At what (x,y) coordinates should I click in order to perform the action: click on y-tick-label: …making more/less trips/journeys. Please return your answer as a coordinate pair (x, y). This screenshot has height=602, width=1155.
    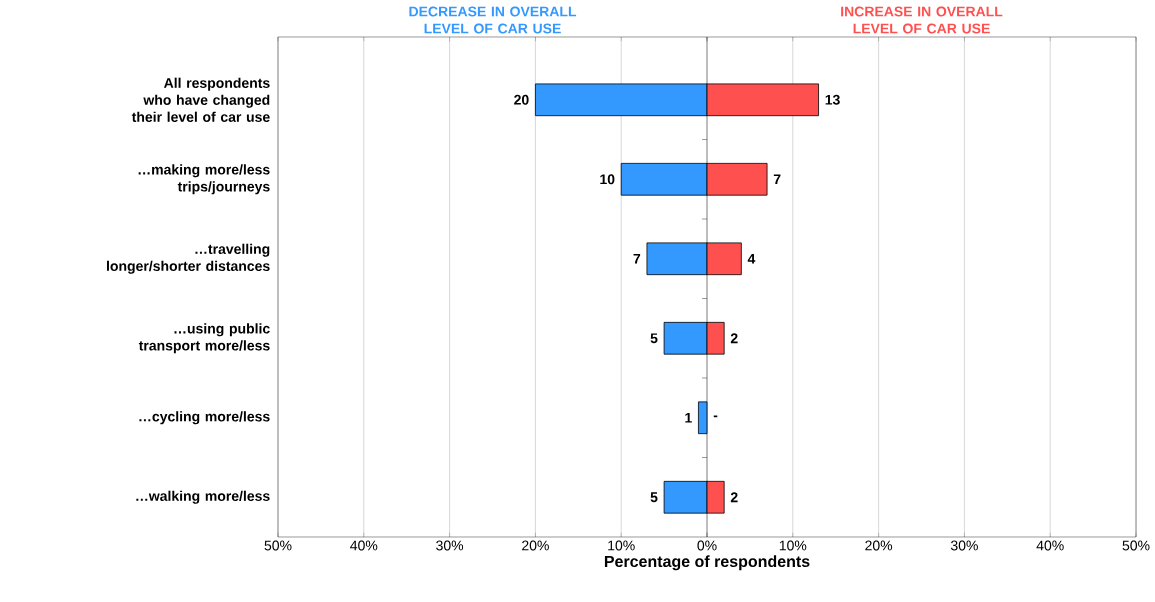
    Looking at the image, I should click on (204, 179).